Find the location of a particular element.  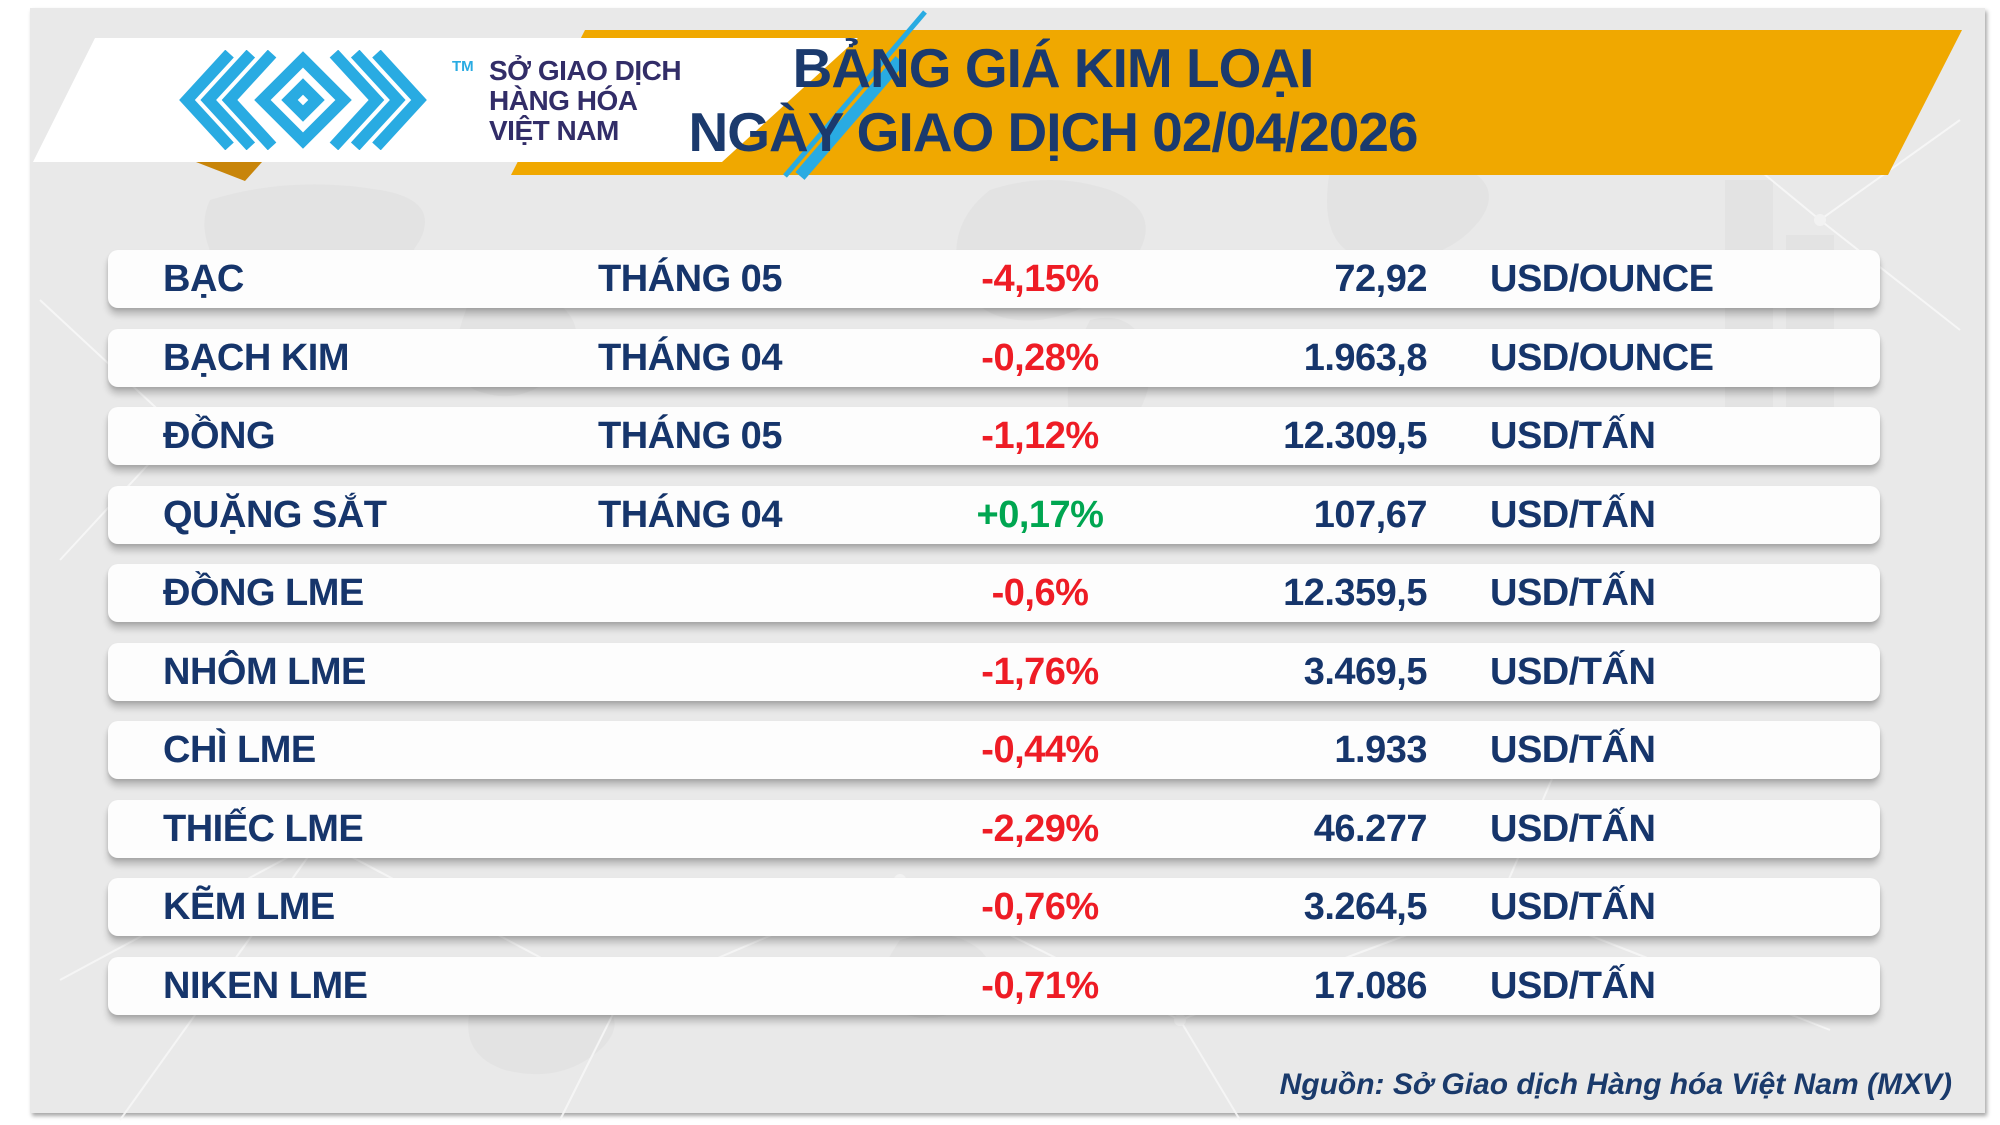

table-row: ĐỒNG THÁNG 05 -1,12% 12.309,5 USD/TẤN is located at coordinates (994, 436).